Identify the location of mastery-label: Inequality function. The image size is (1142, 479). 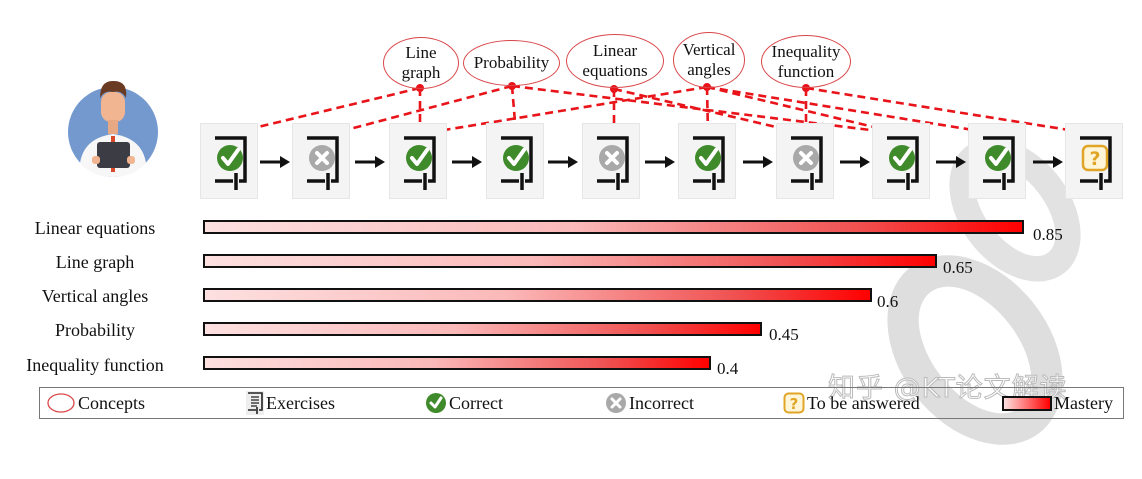
(95, 365).